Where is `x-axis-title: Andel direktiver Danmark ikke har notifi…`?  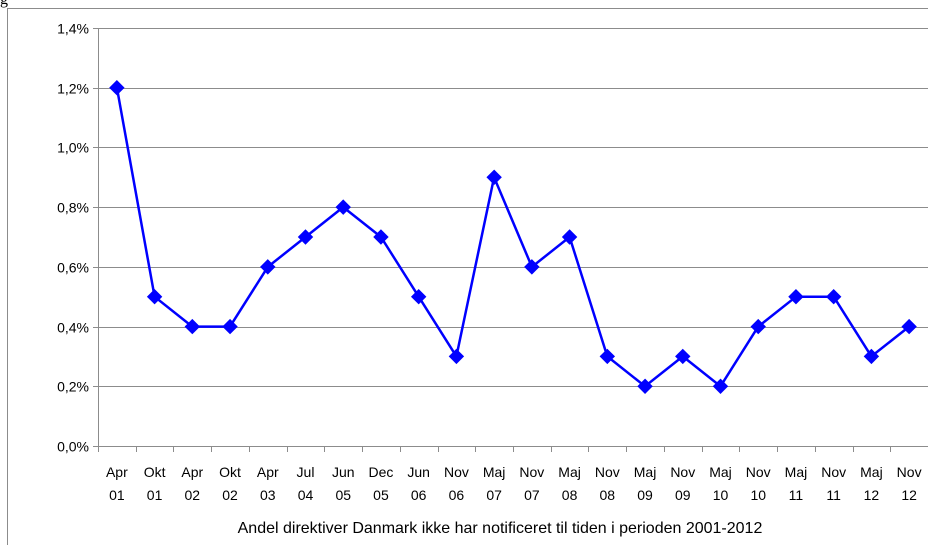 x-axis-title: Andel direktiver Danmark ikke har notifi… is located at coordinates (500, 528).